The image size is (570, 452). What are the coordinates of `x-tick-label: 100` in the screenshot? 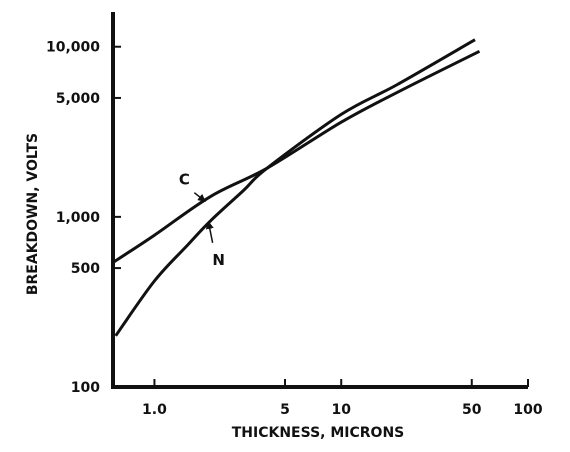 It's located at (527, 410).